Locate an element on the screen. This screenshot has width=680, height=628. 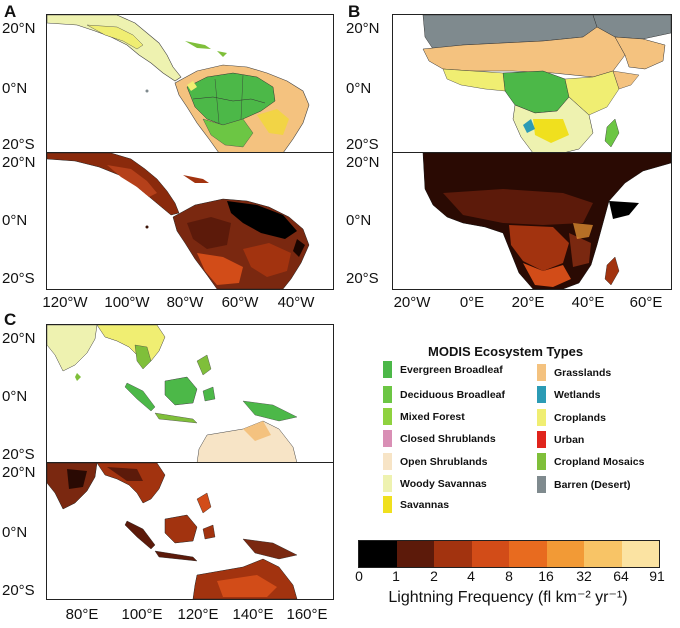
panel-a-xtick-120w: 120°W is located at coordinates (65, 302).